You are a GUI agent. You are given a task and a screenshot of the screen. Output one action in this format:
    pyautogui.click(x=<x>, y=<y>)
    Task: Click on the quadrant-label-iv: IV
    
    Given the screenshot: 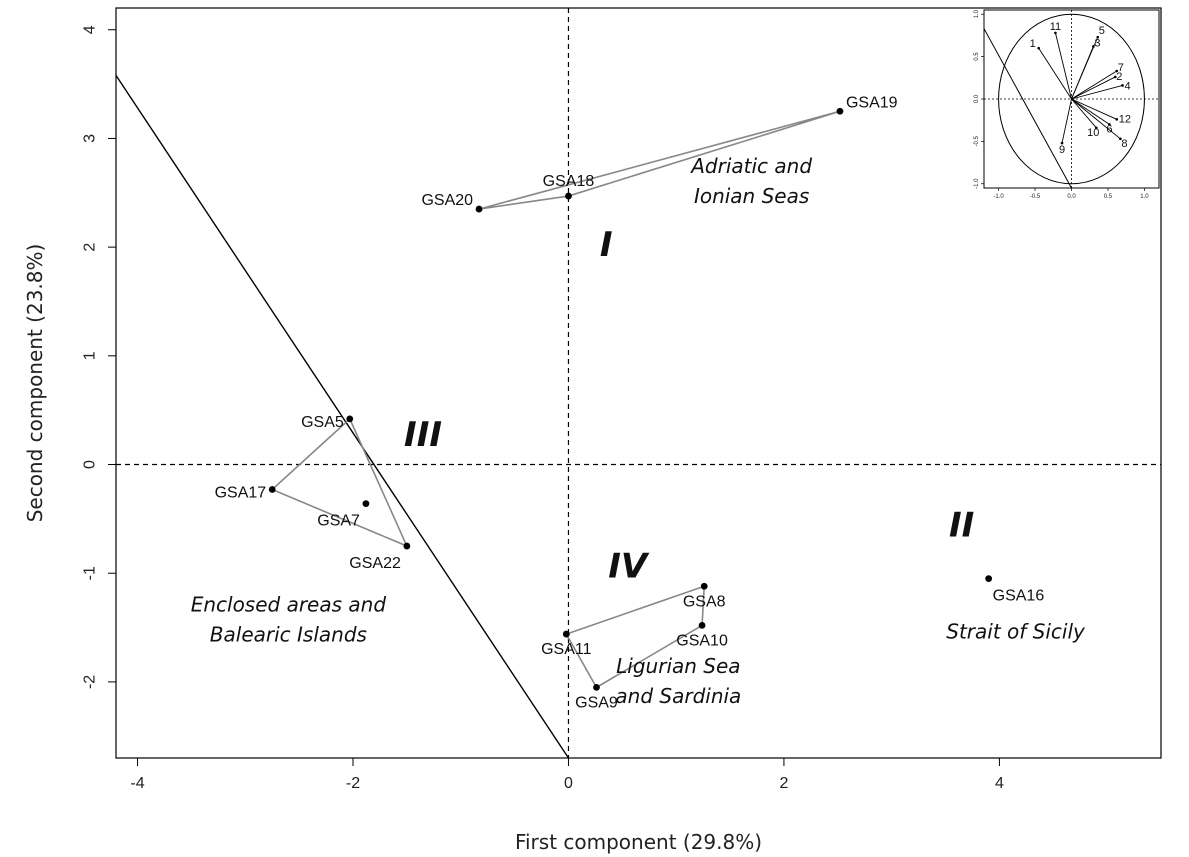 What is the action you would take?
    pyautogui.click(x=629, y=567)
    